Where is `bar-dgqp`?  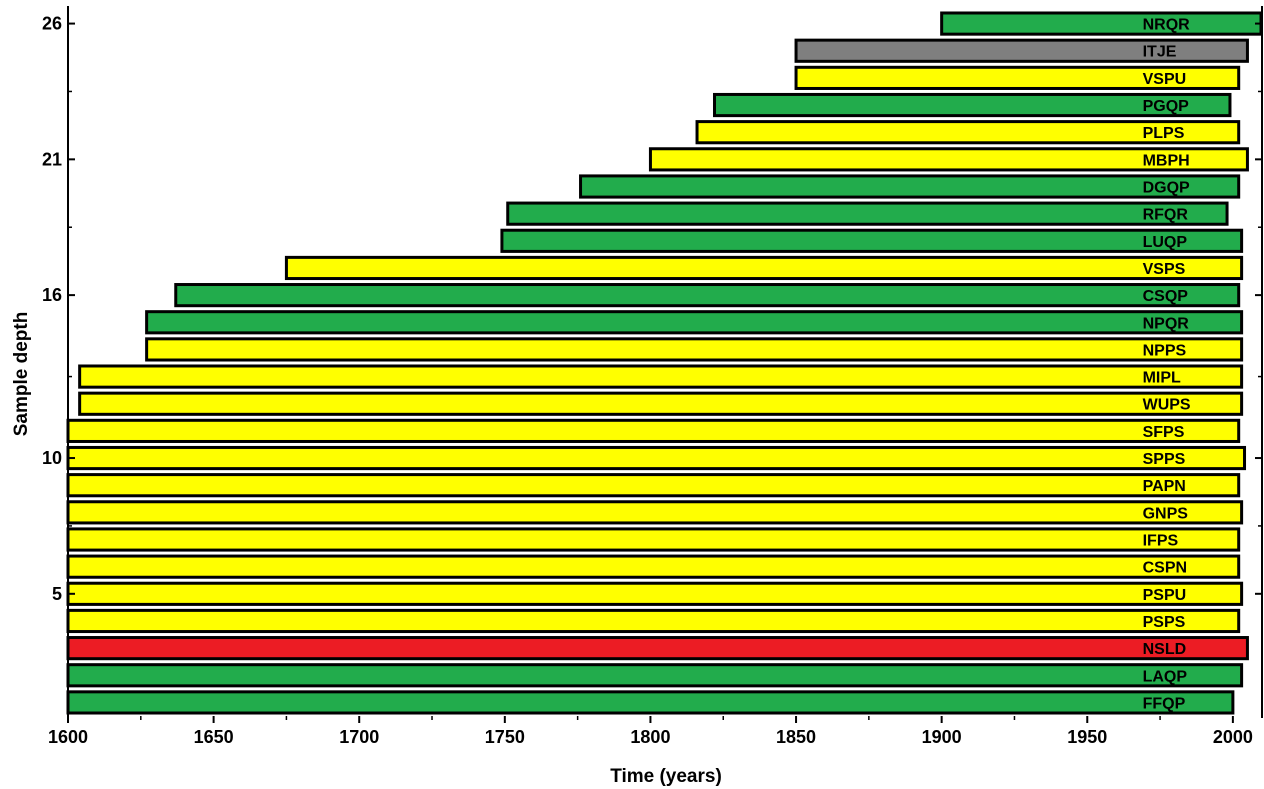
bar-dgqp is located at coordinates (910, 186).